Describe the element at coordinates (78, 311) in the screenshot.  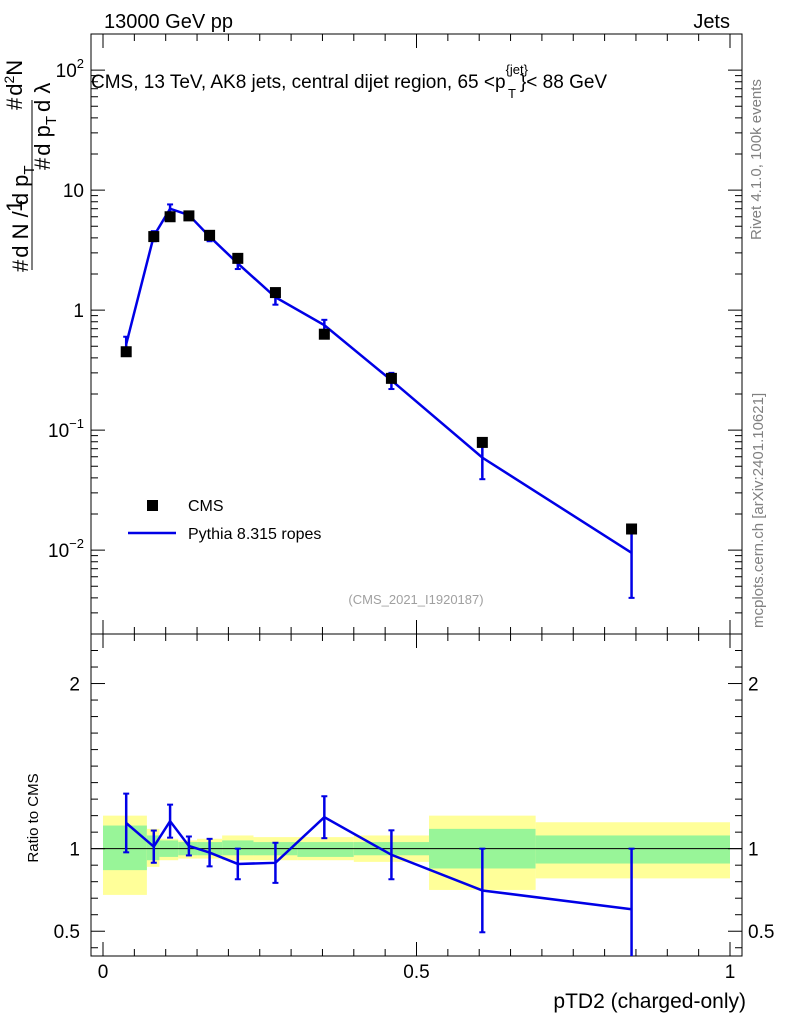
I see `y-tick-label: 1` at that location.